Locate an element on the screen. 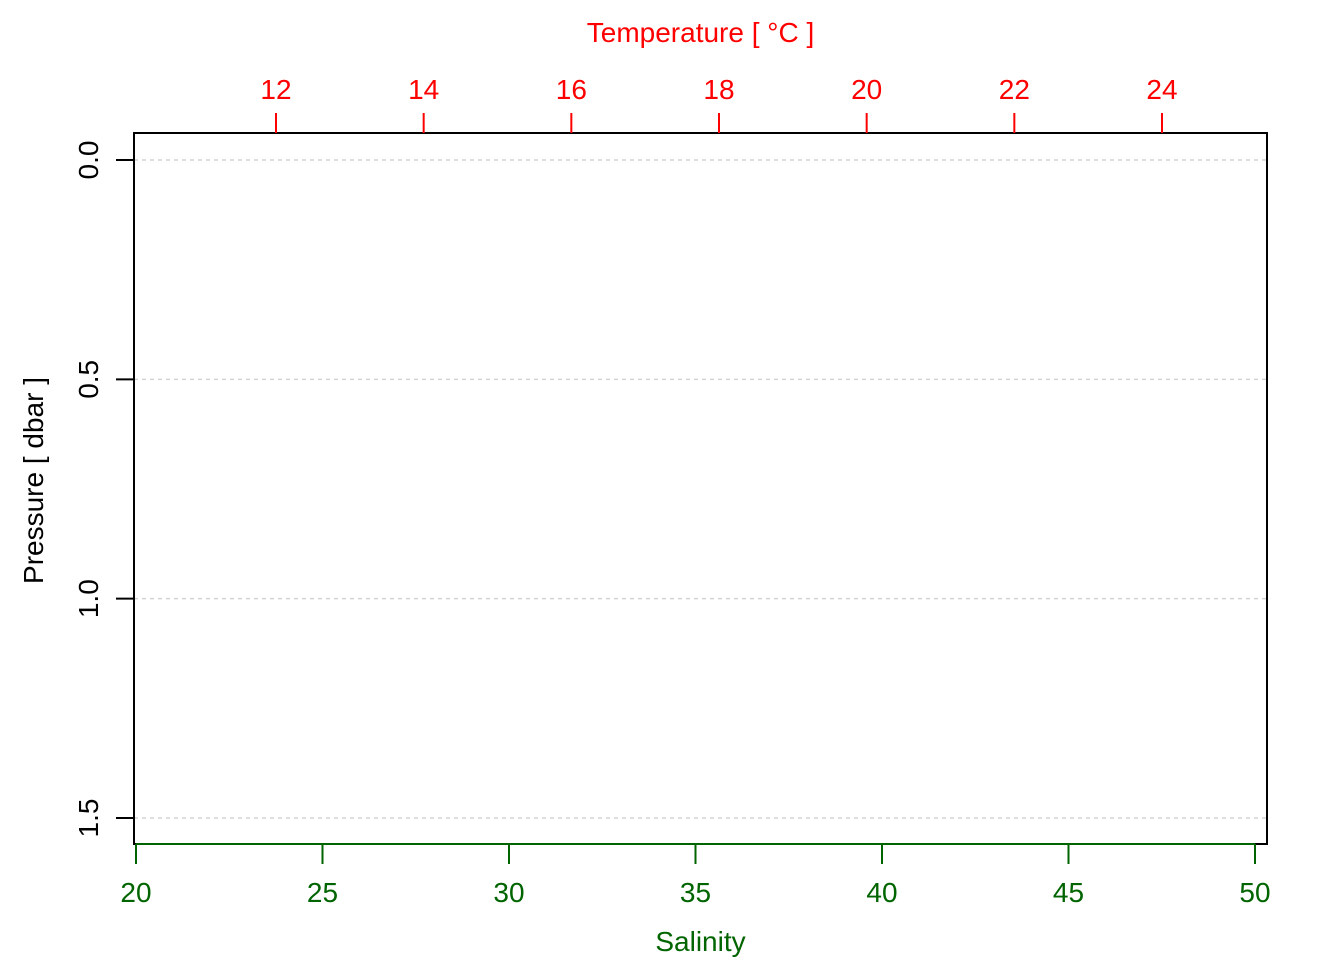  pressure-axis-title: Pressure [ dbar ] is located at coordinates (33, 480).